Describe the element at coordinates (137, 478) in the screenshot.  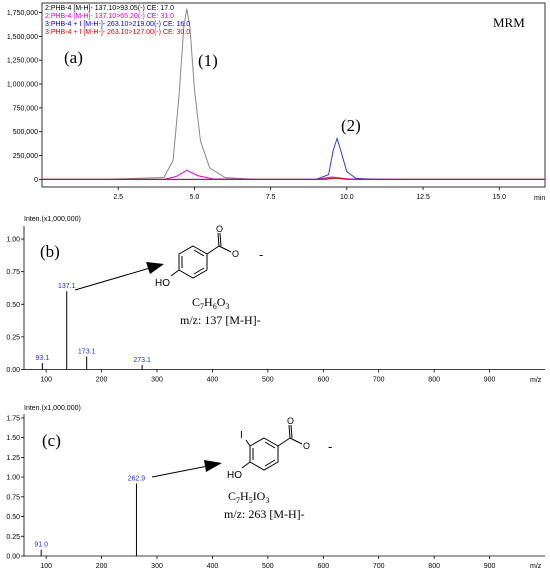
I see `peak-label: 262.9` at that location.